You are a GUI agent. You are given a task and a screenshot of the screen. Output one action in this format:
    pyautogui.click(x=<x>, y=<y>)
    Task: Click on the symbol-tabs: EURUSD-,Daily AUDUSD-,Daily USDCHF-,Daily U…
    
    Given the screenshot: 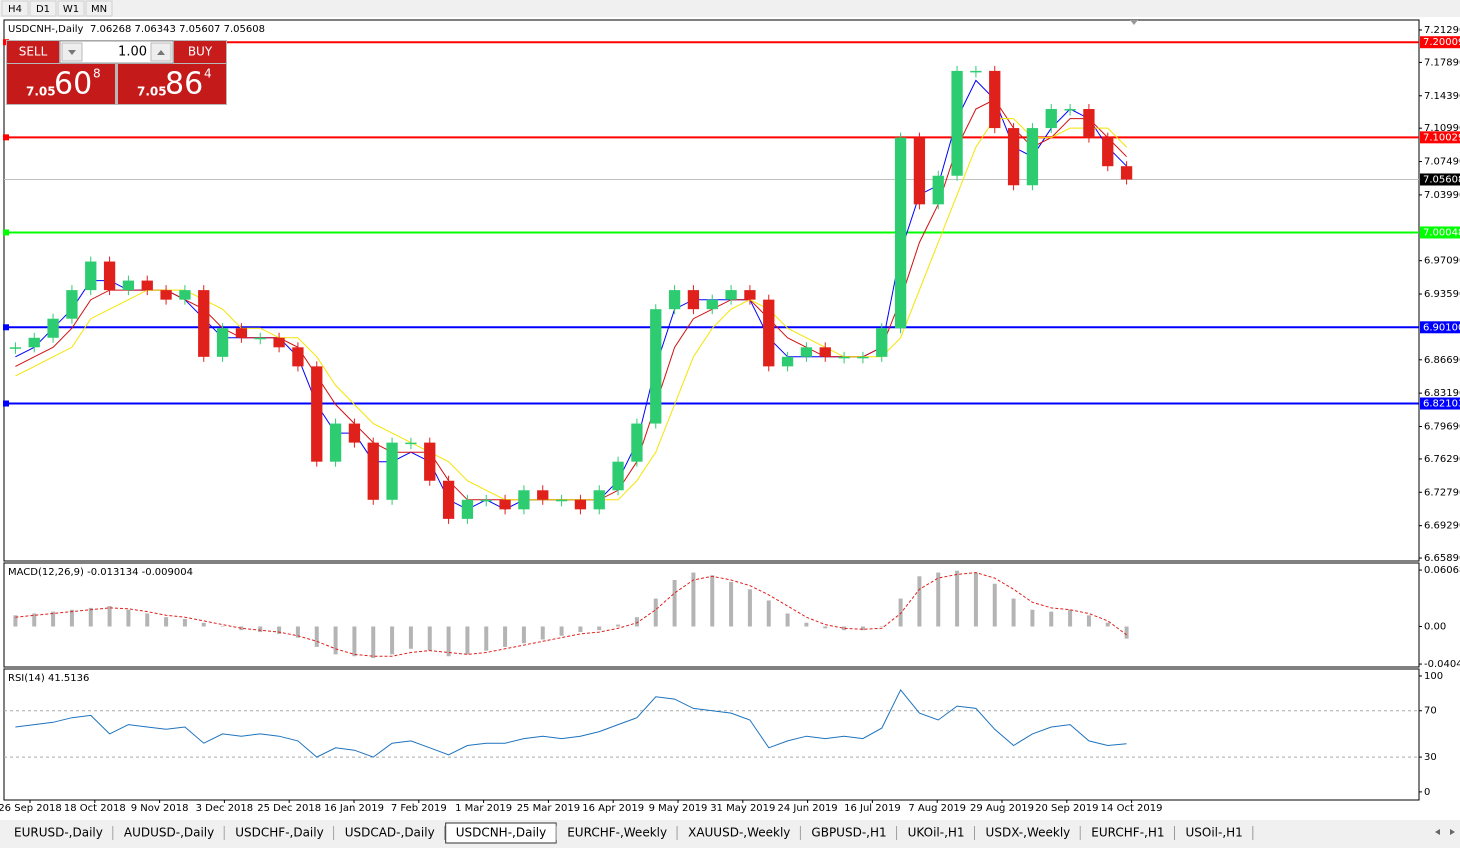 What is the action you would take?
    pyautogui.click(x=628, y=833)
    